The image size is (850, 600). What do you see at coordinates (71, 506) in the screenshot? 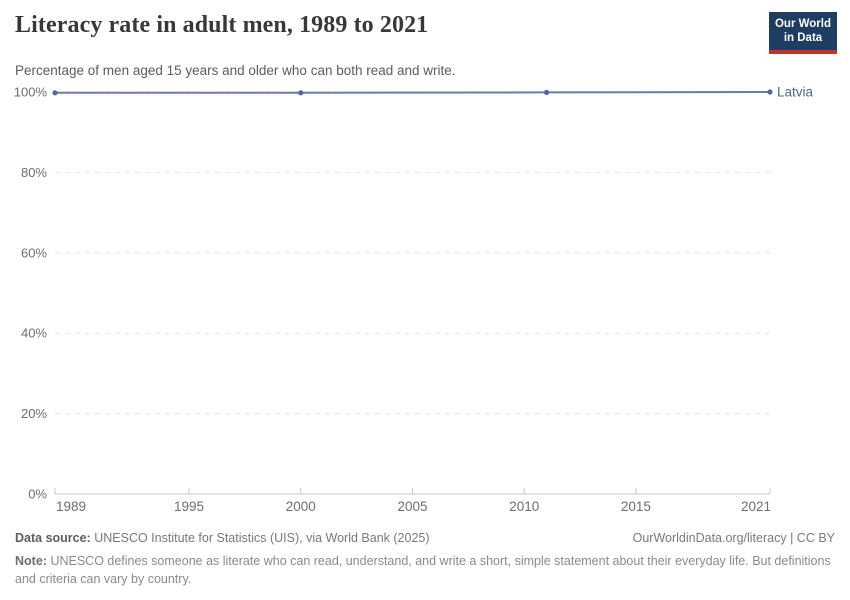
I see `x-tick-label: 1989` at bounding box center [71, 506].